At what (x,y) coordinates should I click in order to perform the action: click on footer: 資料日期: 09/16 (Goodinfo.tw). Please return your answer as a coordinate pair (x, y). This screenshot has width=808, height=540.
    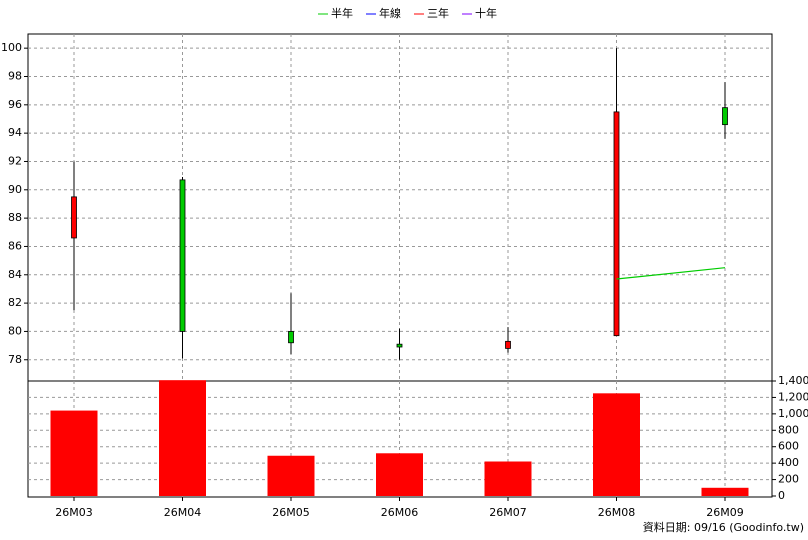
    Looking at the image, I should click on (723, 527).